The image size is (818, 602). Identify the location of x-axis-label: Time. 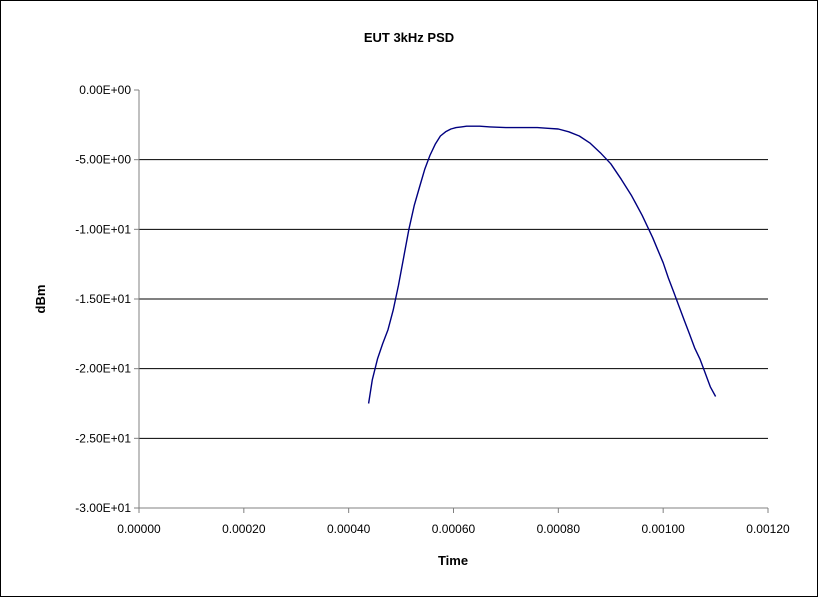
(453, 560).